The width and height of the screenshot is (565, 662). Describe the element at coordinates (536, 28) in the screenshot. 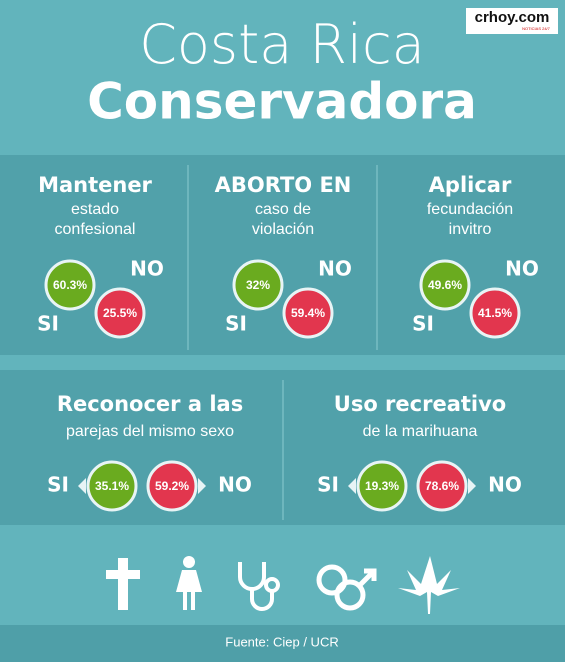

I see `logo-sub: NOTICIAS 24/7` at that location.